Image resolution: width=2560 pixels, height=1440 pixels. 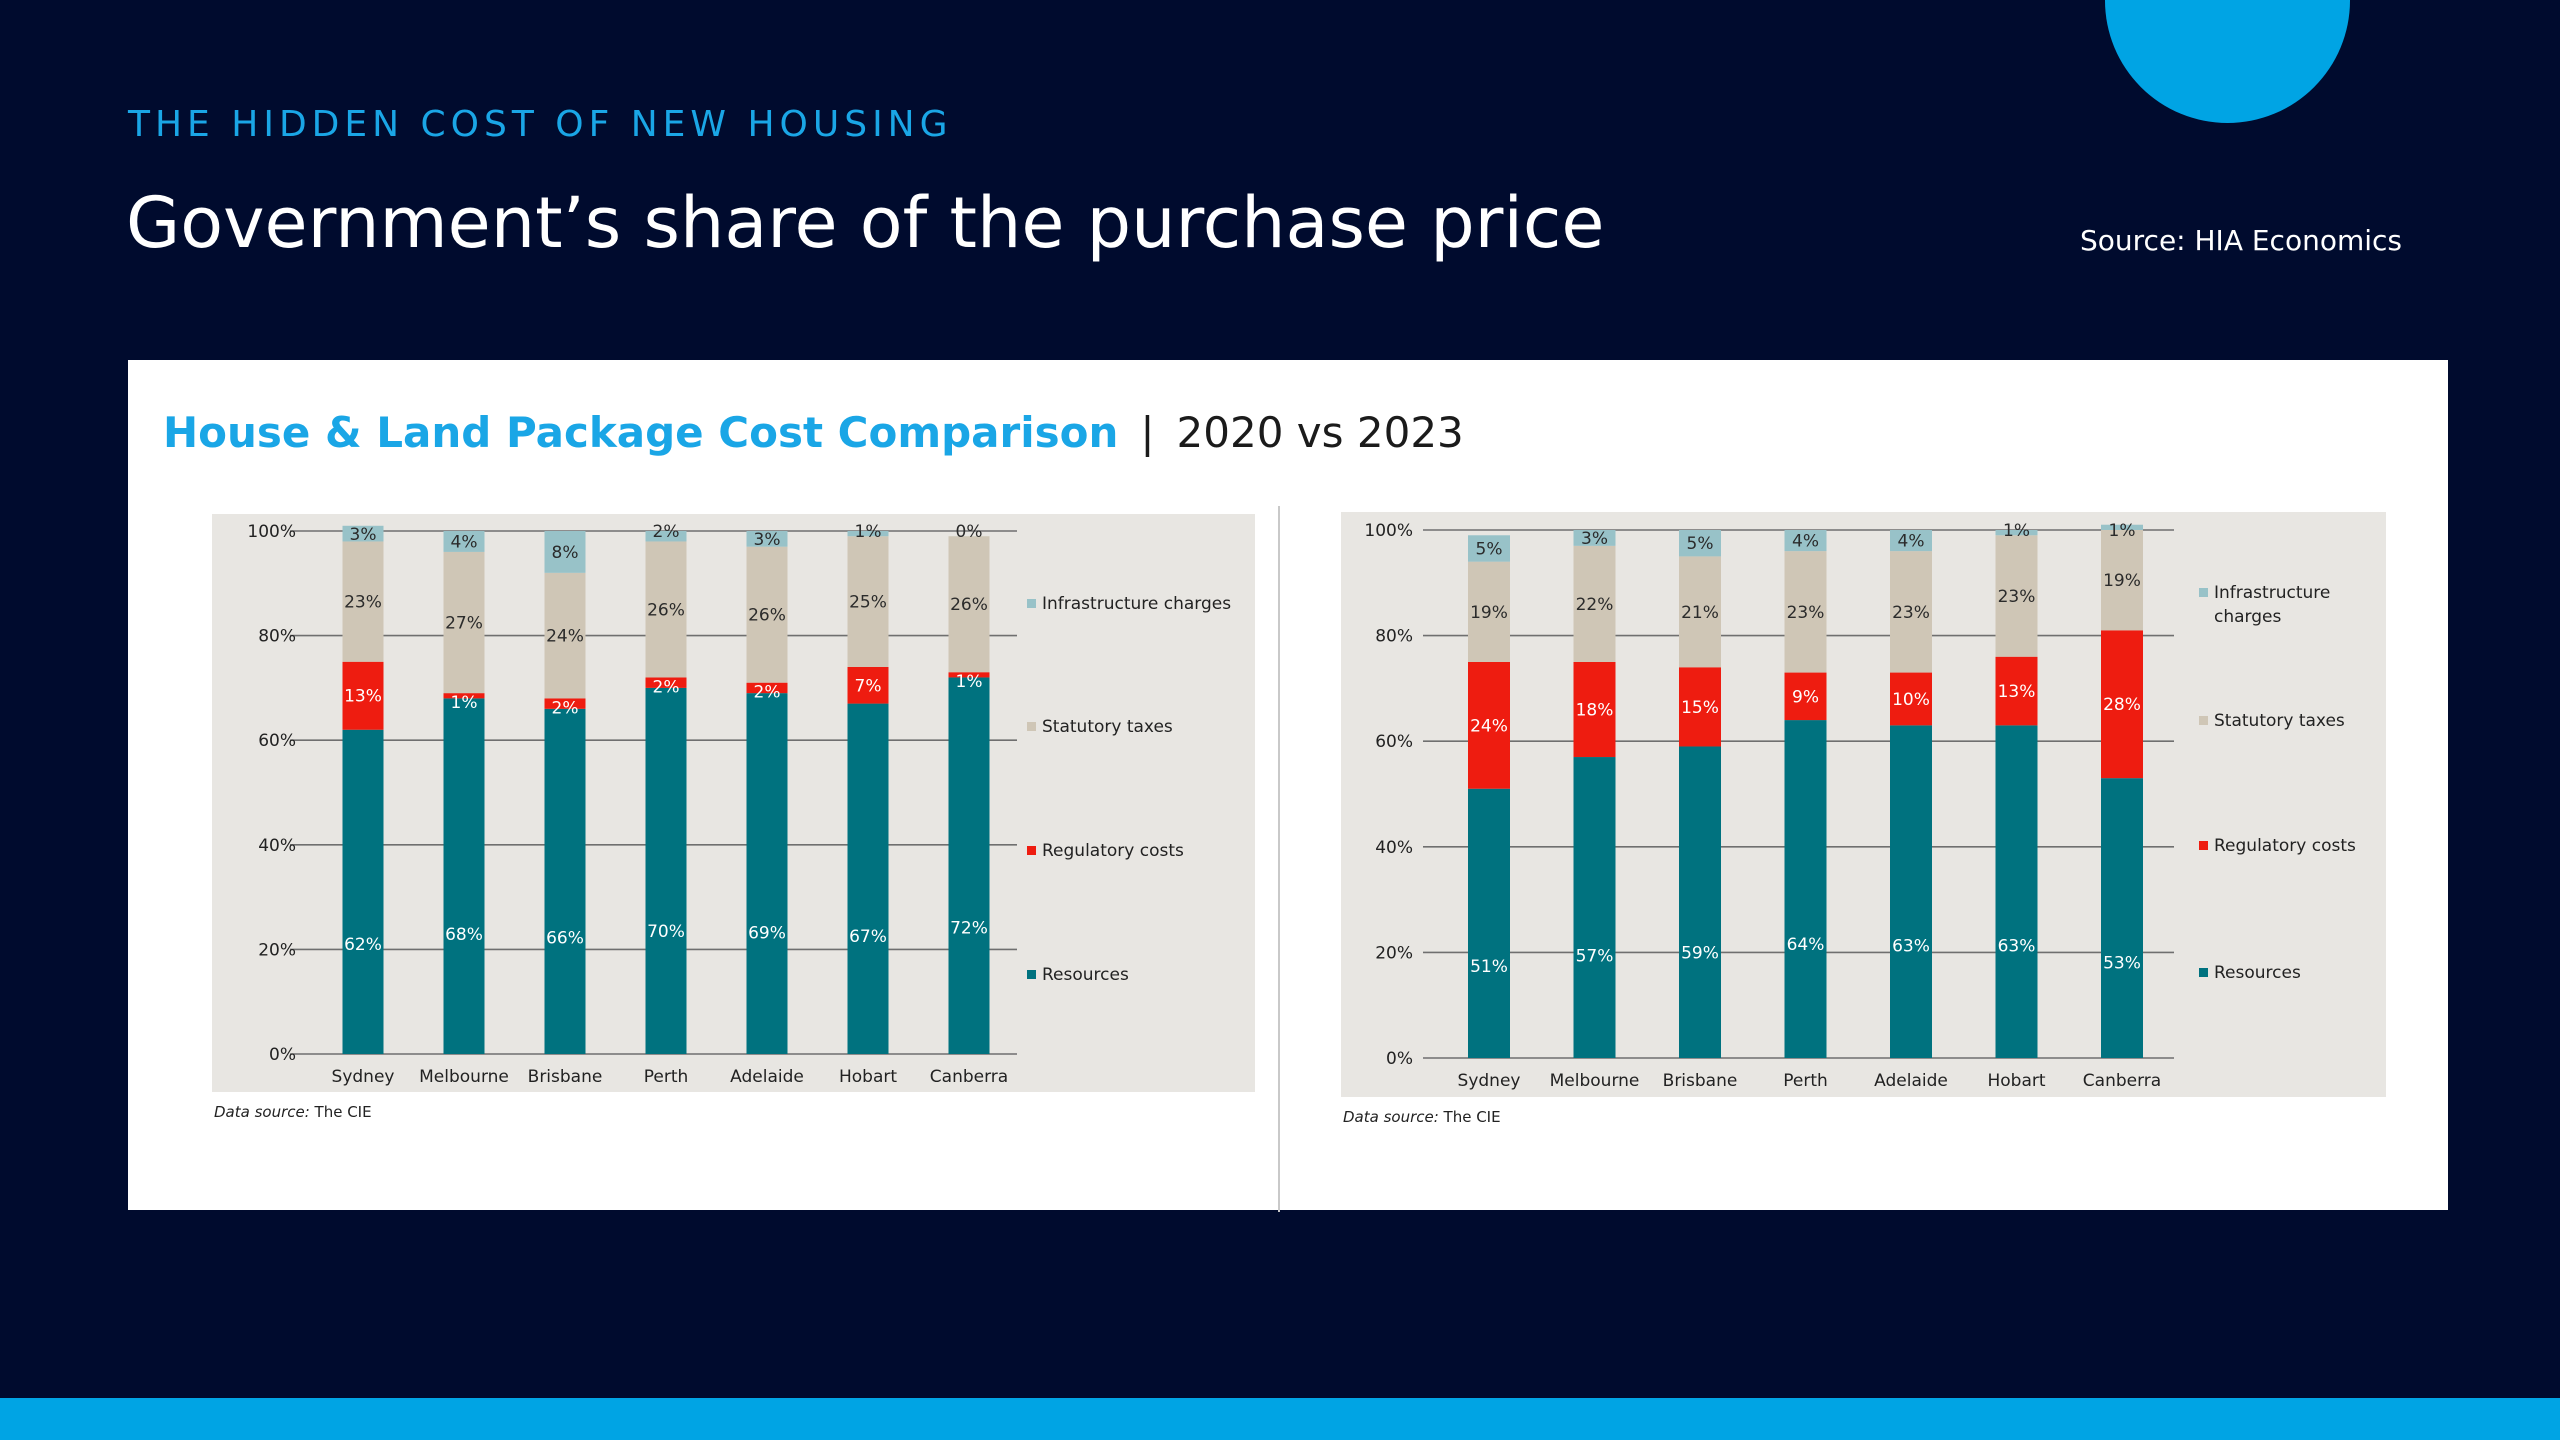 I want to click on data-label: 51%, so click(x=1489, y=967).